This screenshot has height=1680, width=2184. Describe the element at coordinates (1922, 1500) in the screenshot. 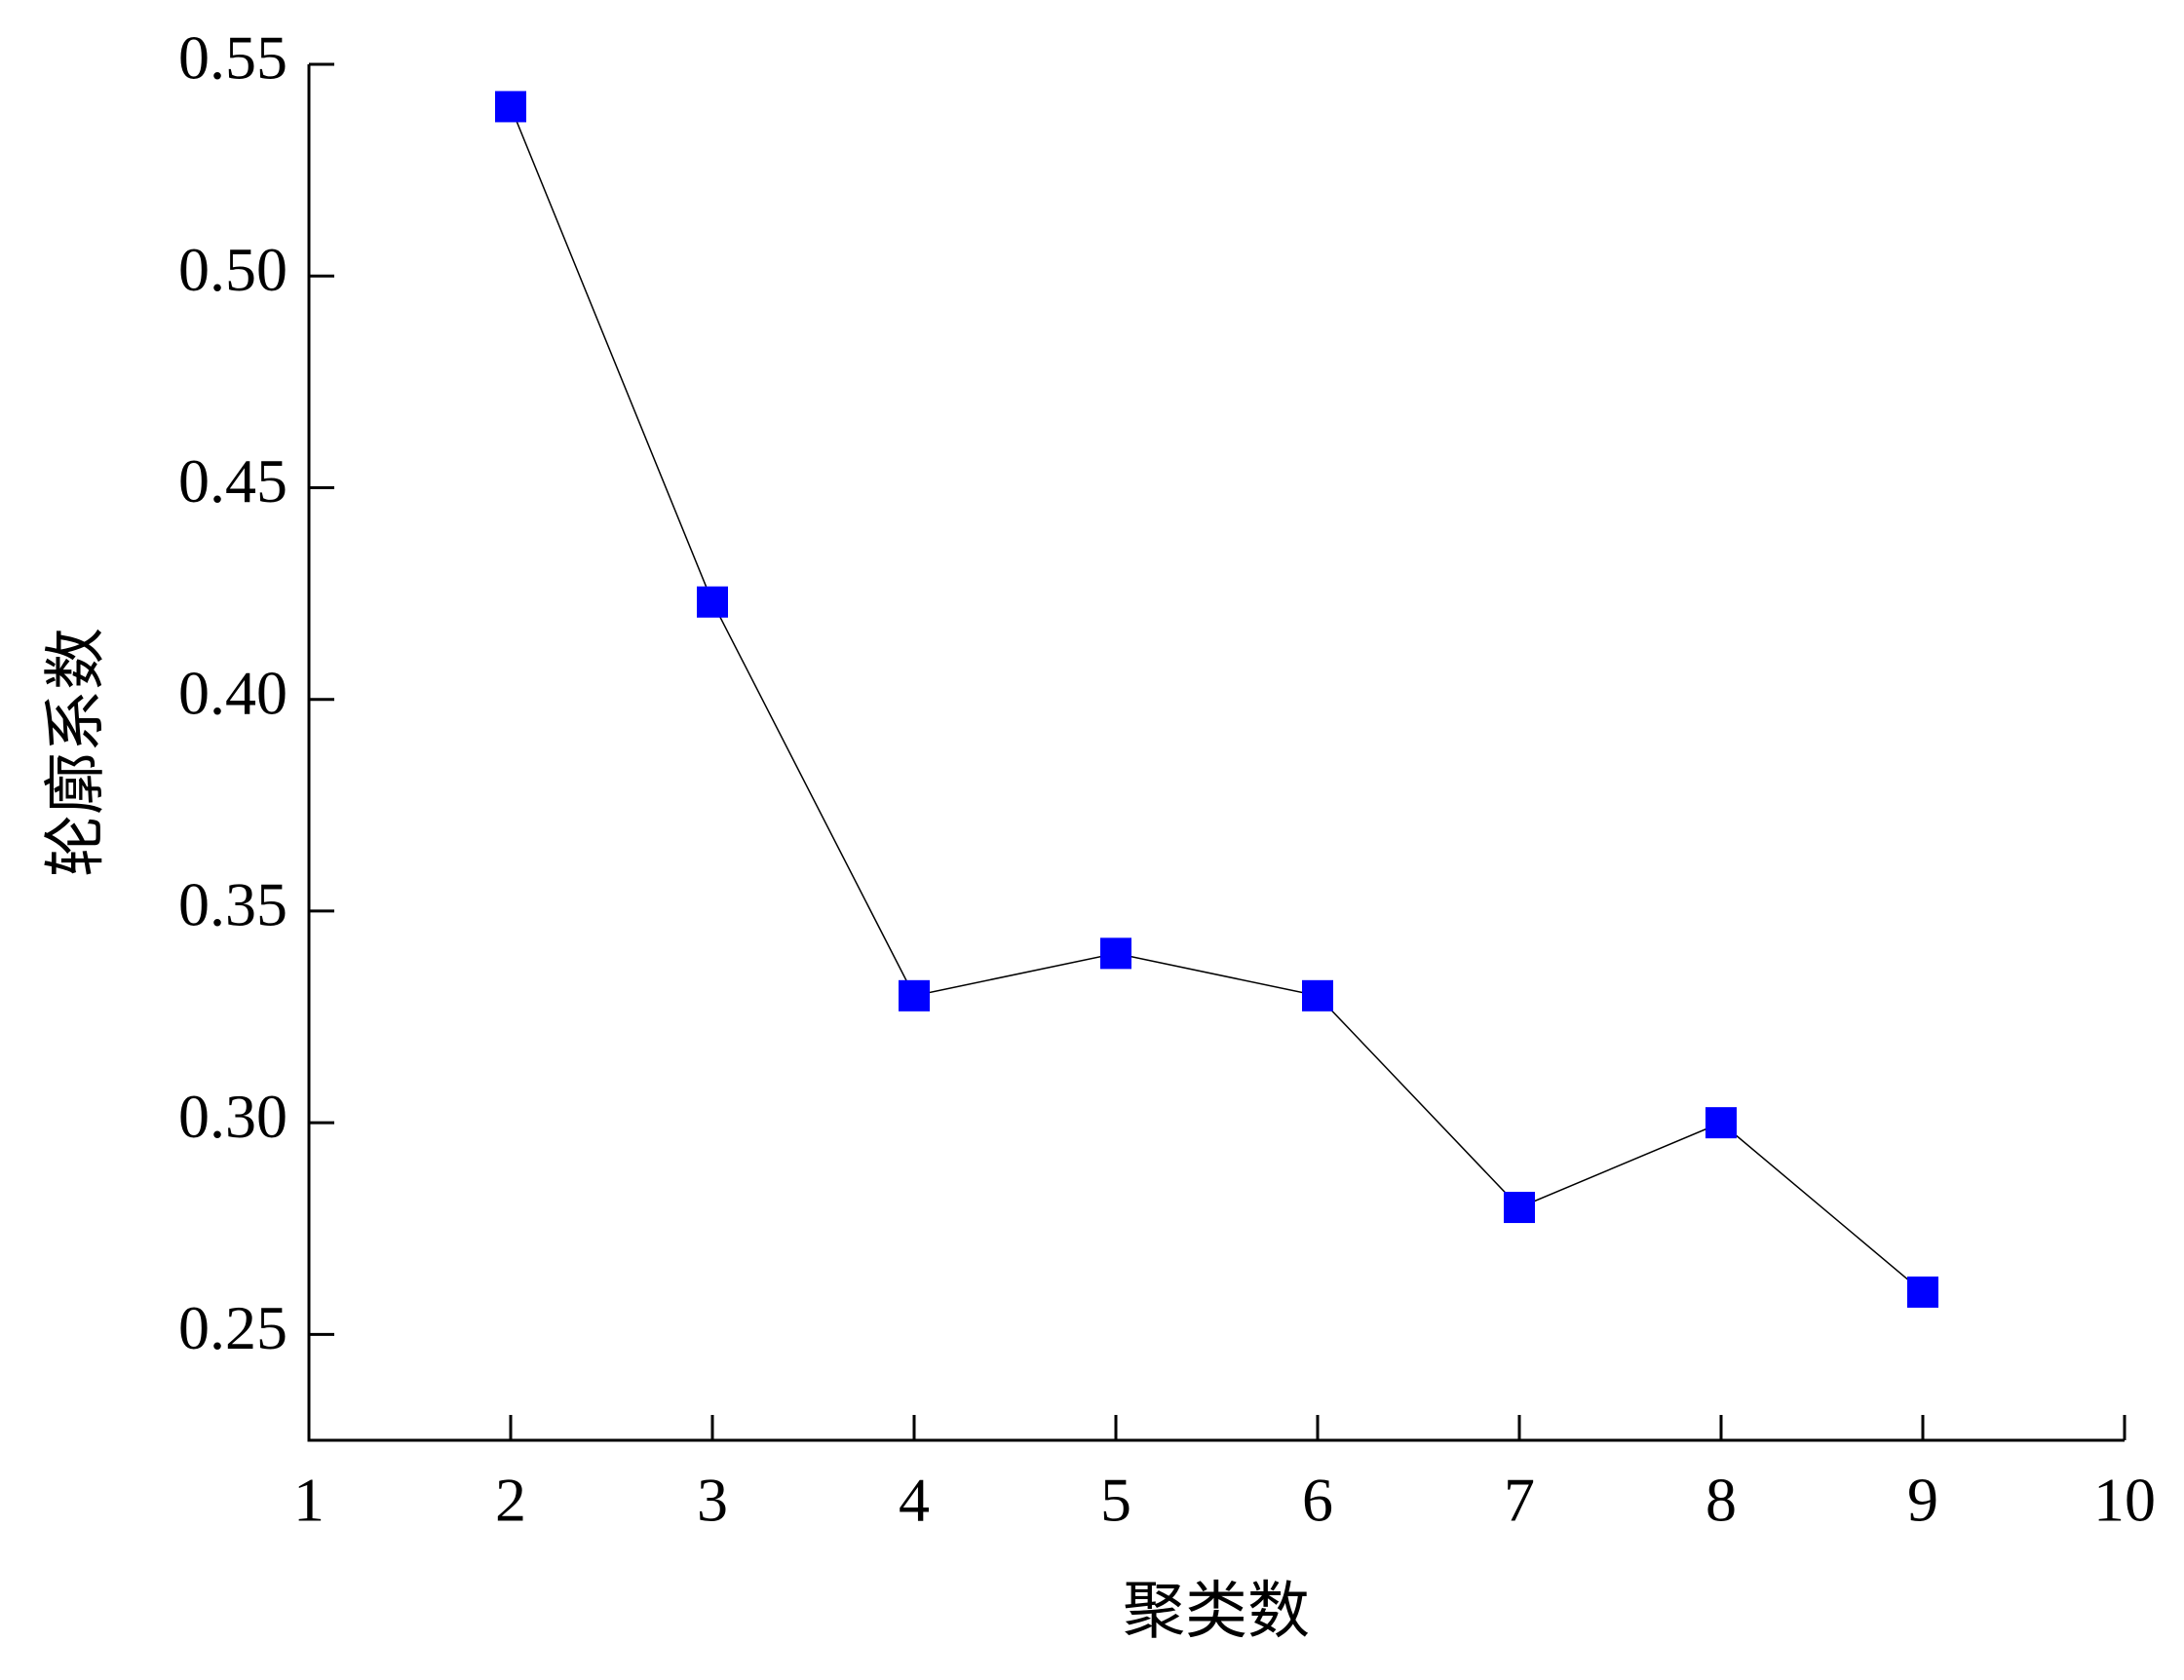

I see `x-tick-label: 9` at that location.